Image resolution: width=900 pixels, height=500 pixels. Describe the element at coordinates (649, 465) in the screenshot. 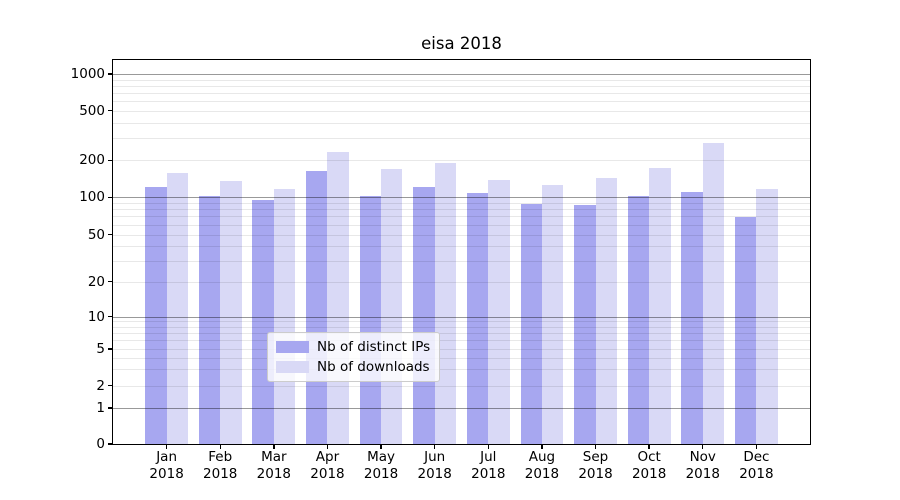

I see `x-tick-label: Oct 2018` at that location.